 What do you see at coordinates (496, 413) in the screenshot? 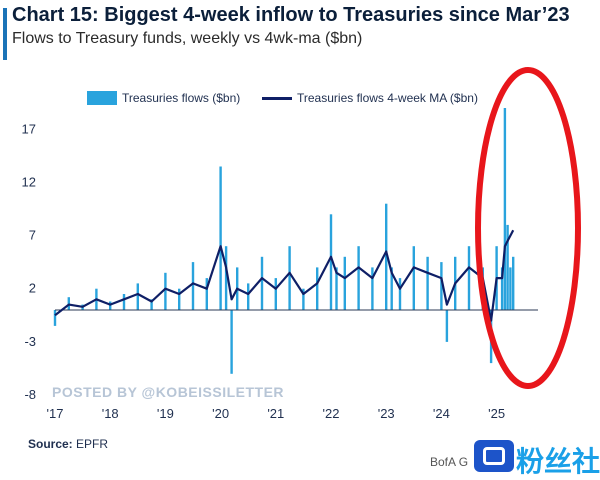
I see `x-tick-label-8: '25` at bounding box center [496, 413].